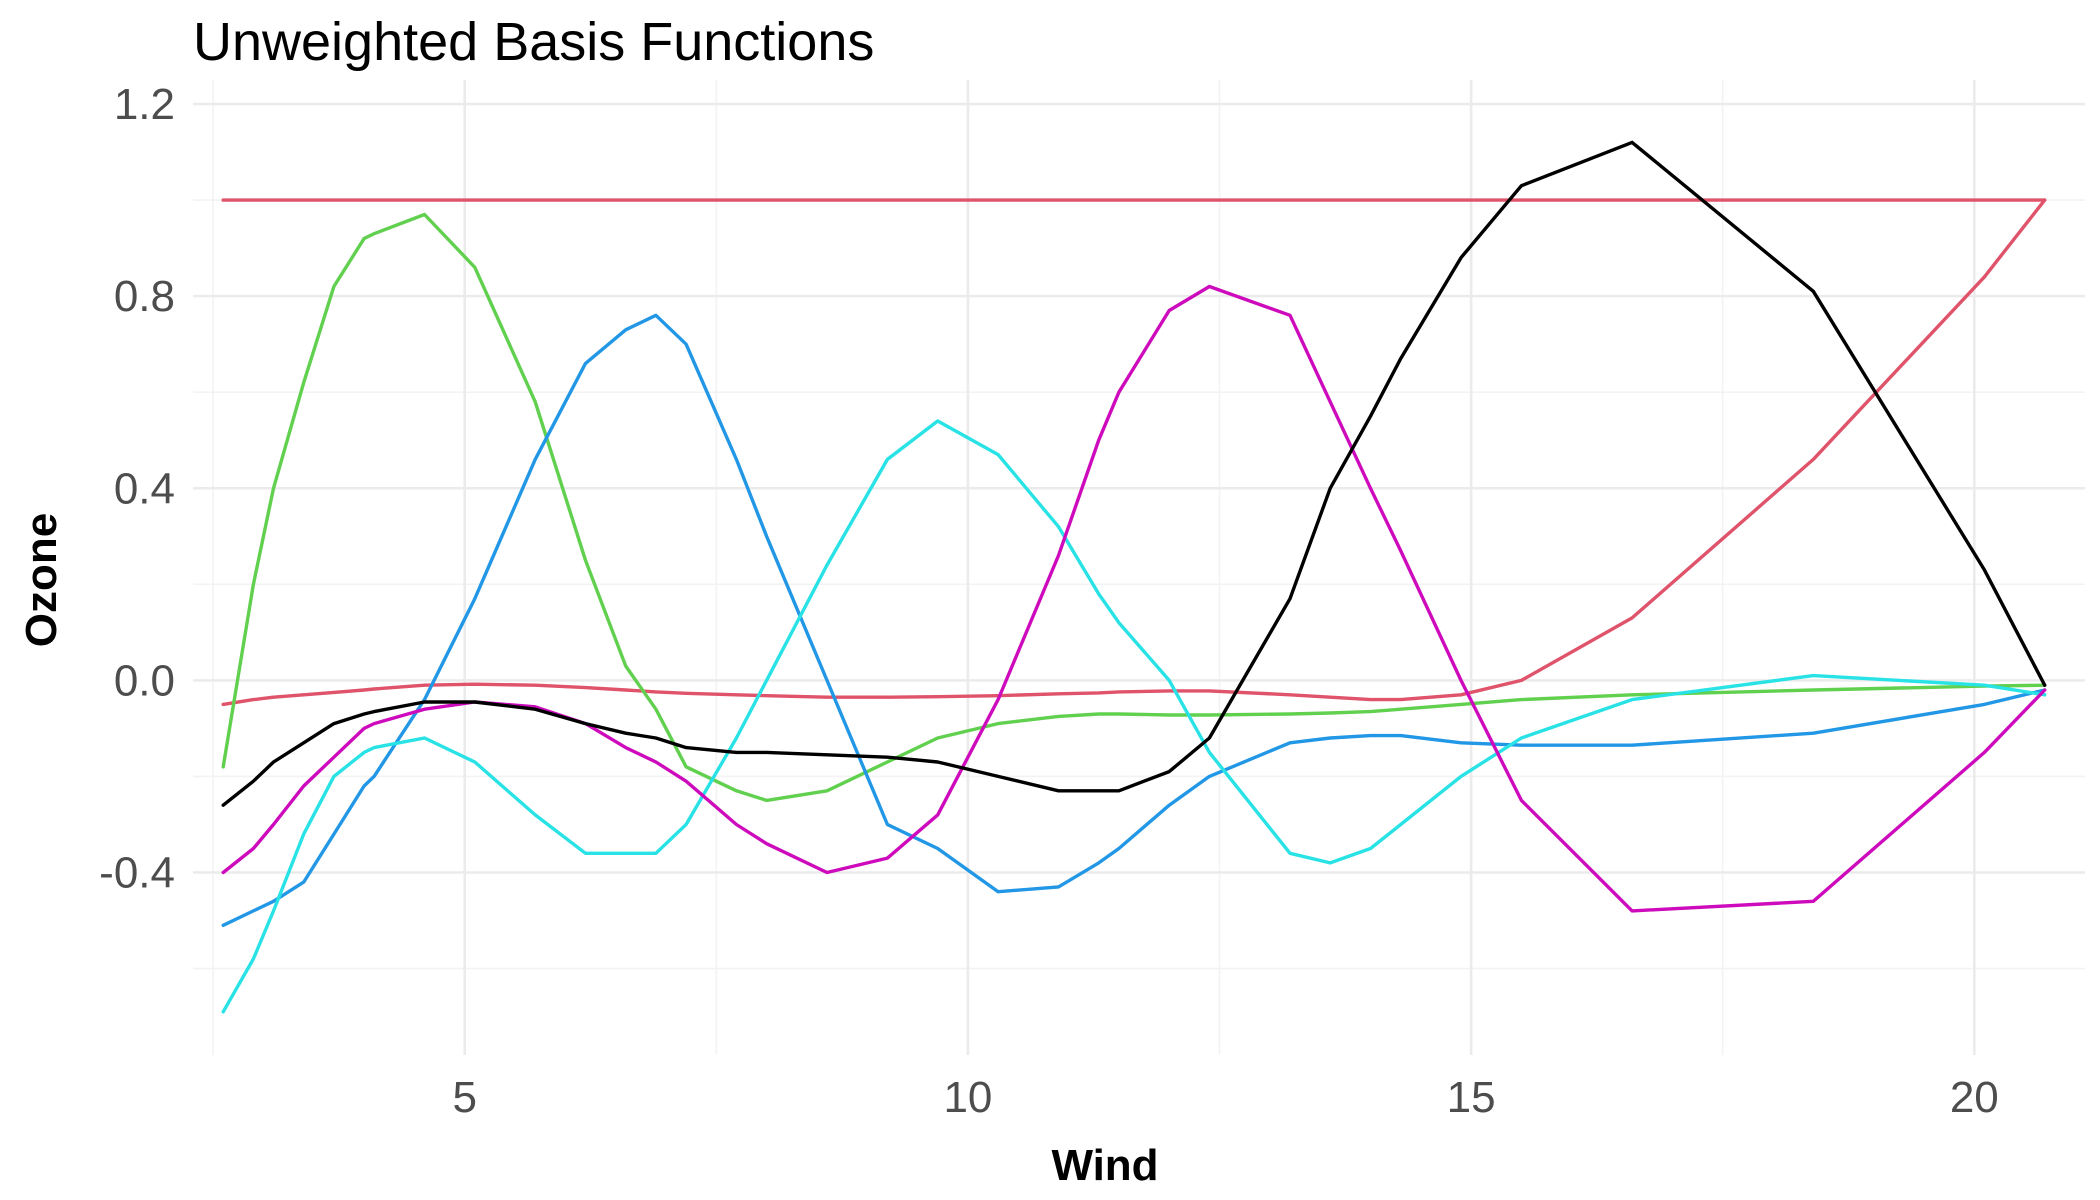  I want to click on y-tick-label: 0.8, so click(144, 296).